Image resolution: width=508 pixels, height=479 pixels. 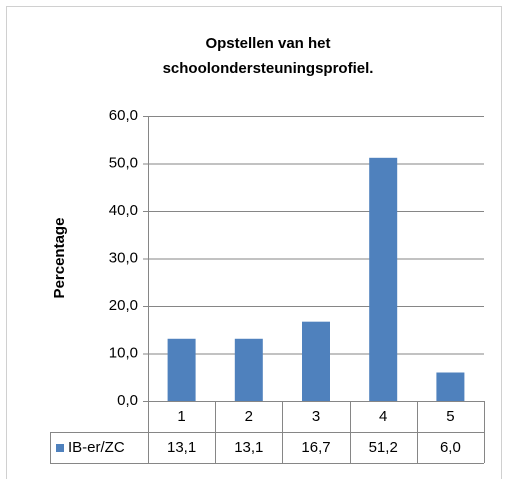 I want to click on x-tick-label: 3, so click(x=316, y=416).